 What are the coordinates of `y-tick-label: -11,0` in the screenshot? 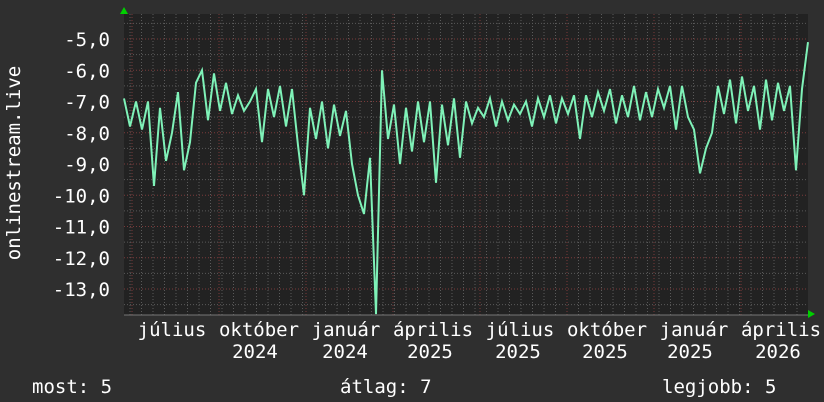 It's located at (81, 228).